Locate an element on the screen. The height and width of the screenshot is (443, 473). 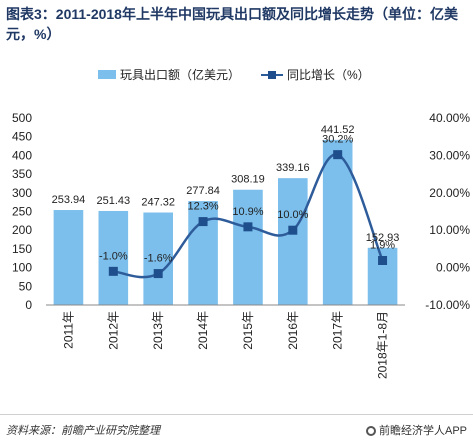
legend-line-marker is located at coordinates (272, 75).